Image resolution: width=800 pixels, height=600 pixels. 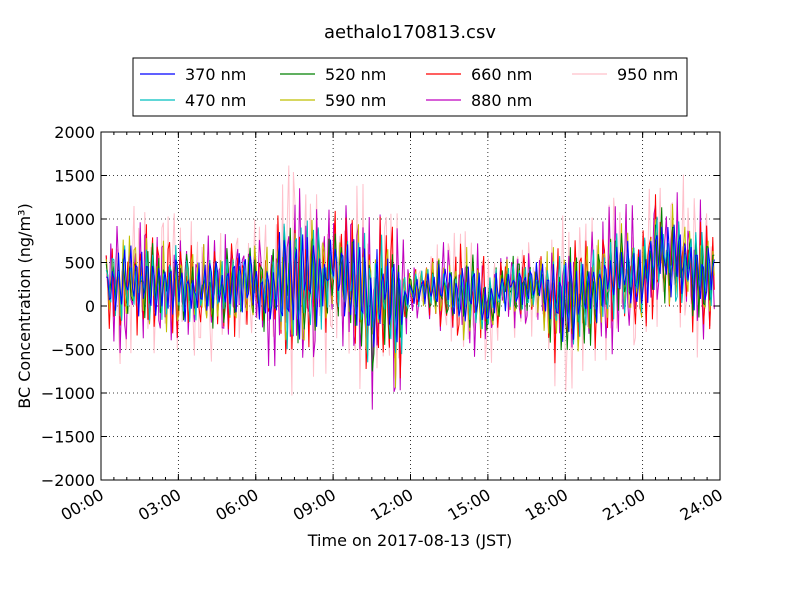 What do you see at coordinates (501, 100) in the screenshot?
I see `legend-label: 880 nm` at bounding box center [501, 100].